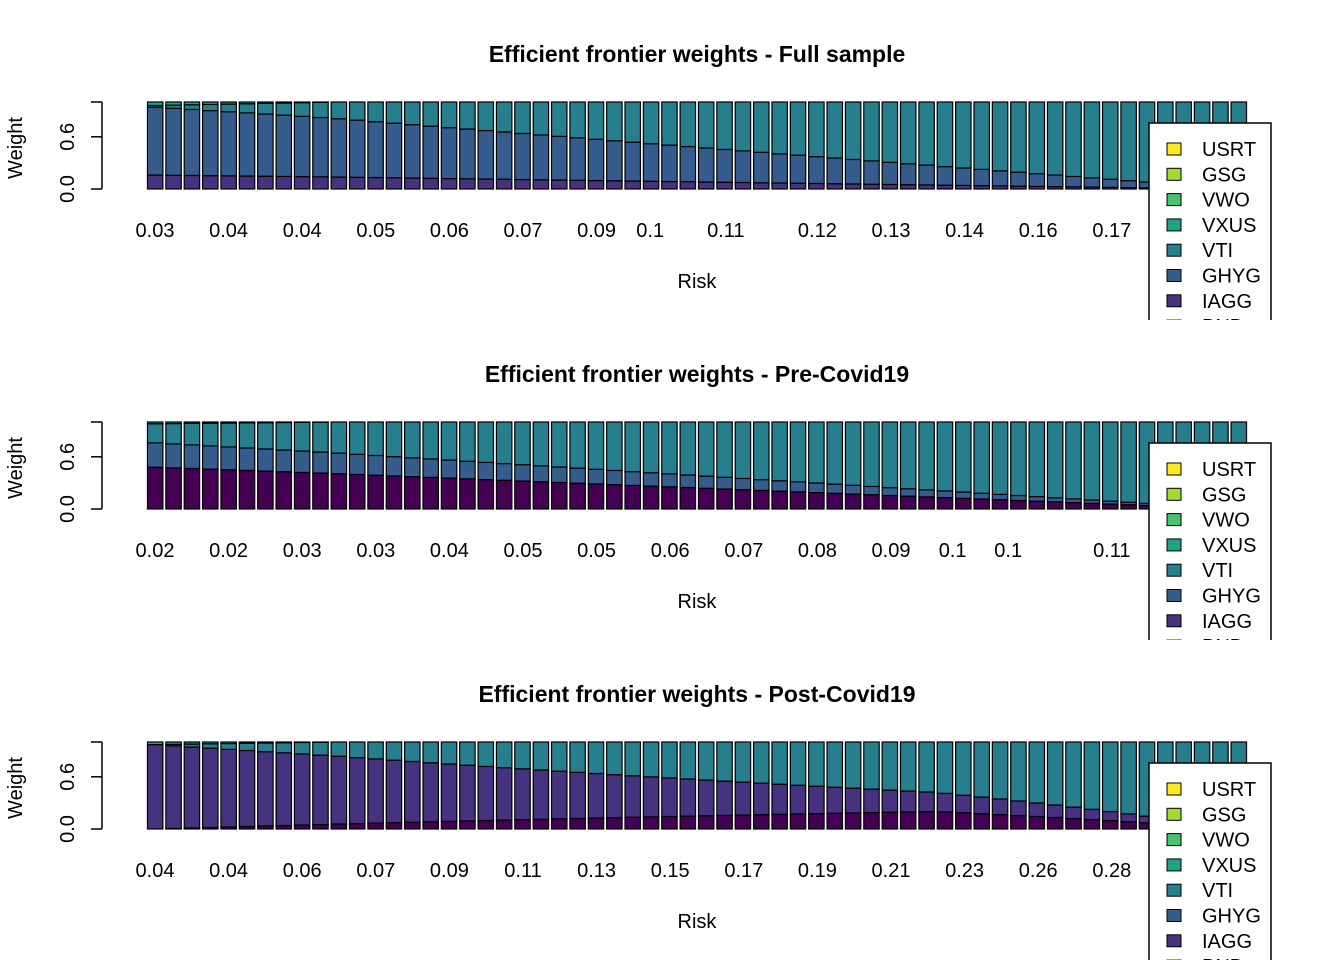 The width and height of the screenshot is (1344, 960). Describe the element at coordinates (1217, 891) in the screenshot. I see `legend-label: VTI` at that location.